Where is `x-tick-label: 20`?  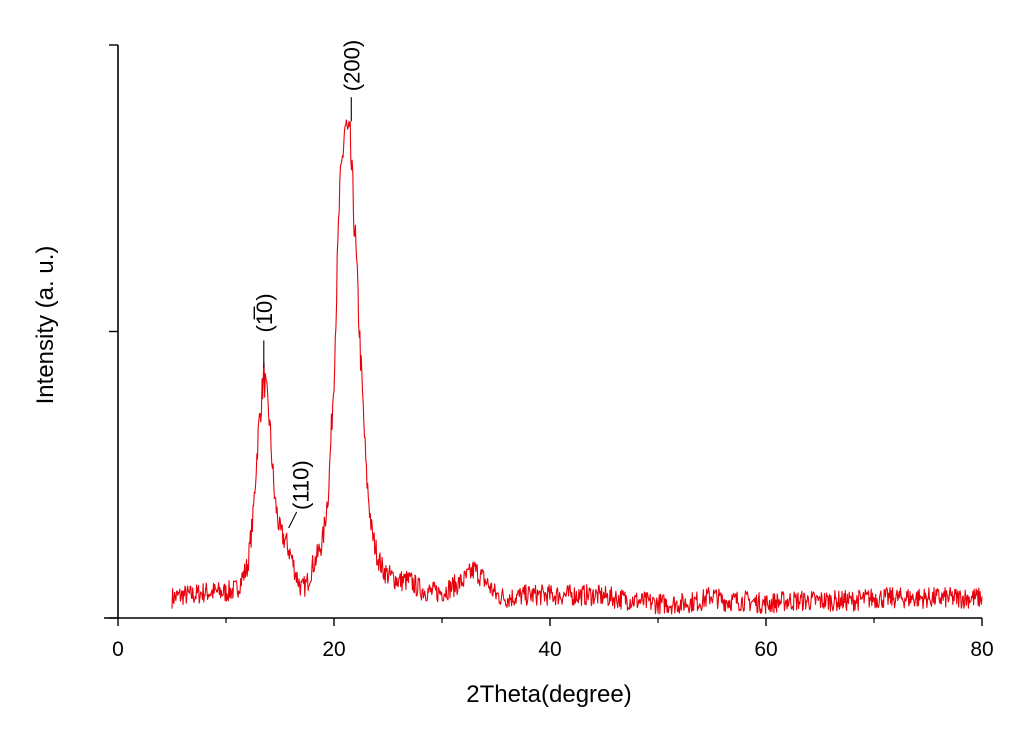 x-tick-label: 20 is located at coordinates (333, 649).